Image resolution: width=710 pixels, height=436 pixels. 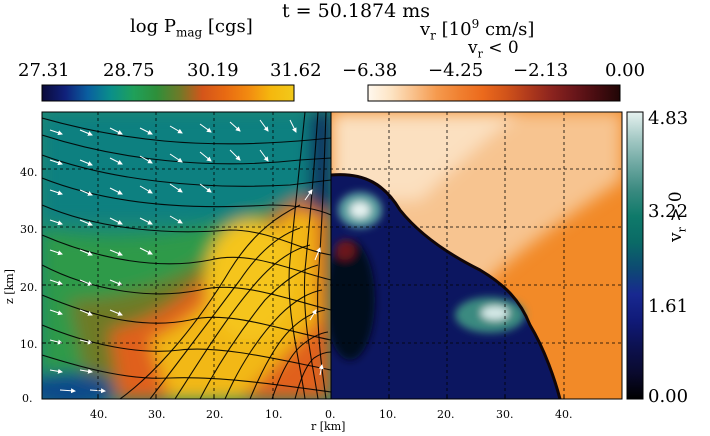 What do you see at coordinates (475, 24) in the screenshot?
I see `right-colorbar-label-sup: 9` at bounding box center [475, 24].